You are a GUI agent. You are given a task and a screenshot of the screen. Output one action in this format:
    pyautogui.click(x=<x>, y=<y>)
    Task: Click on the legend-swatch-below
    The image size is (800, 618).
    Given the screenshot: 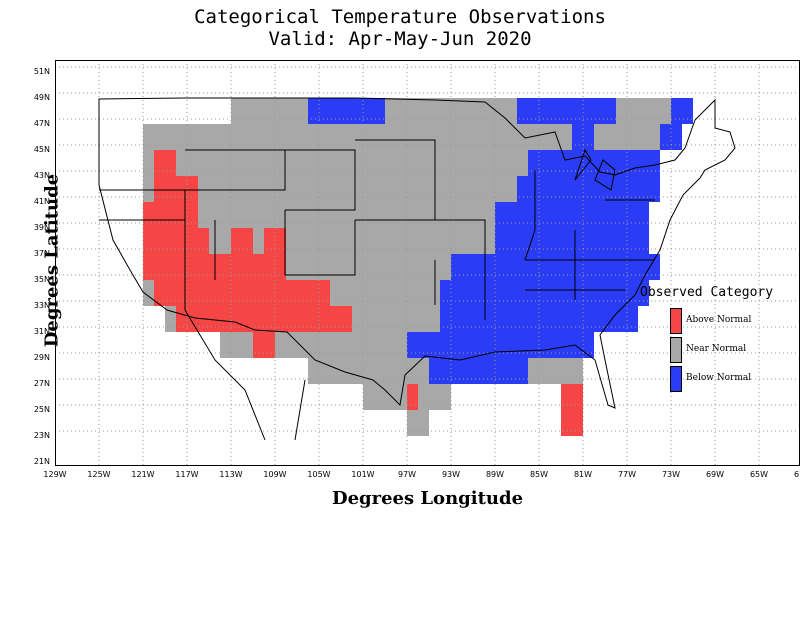 What is the action you would take?
    pyautogui.click(x=676, y=379)
    